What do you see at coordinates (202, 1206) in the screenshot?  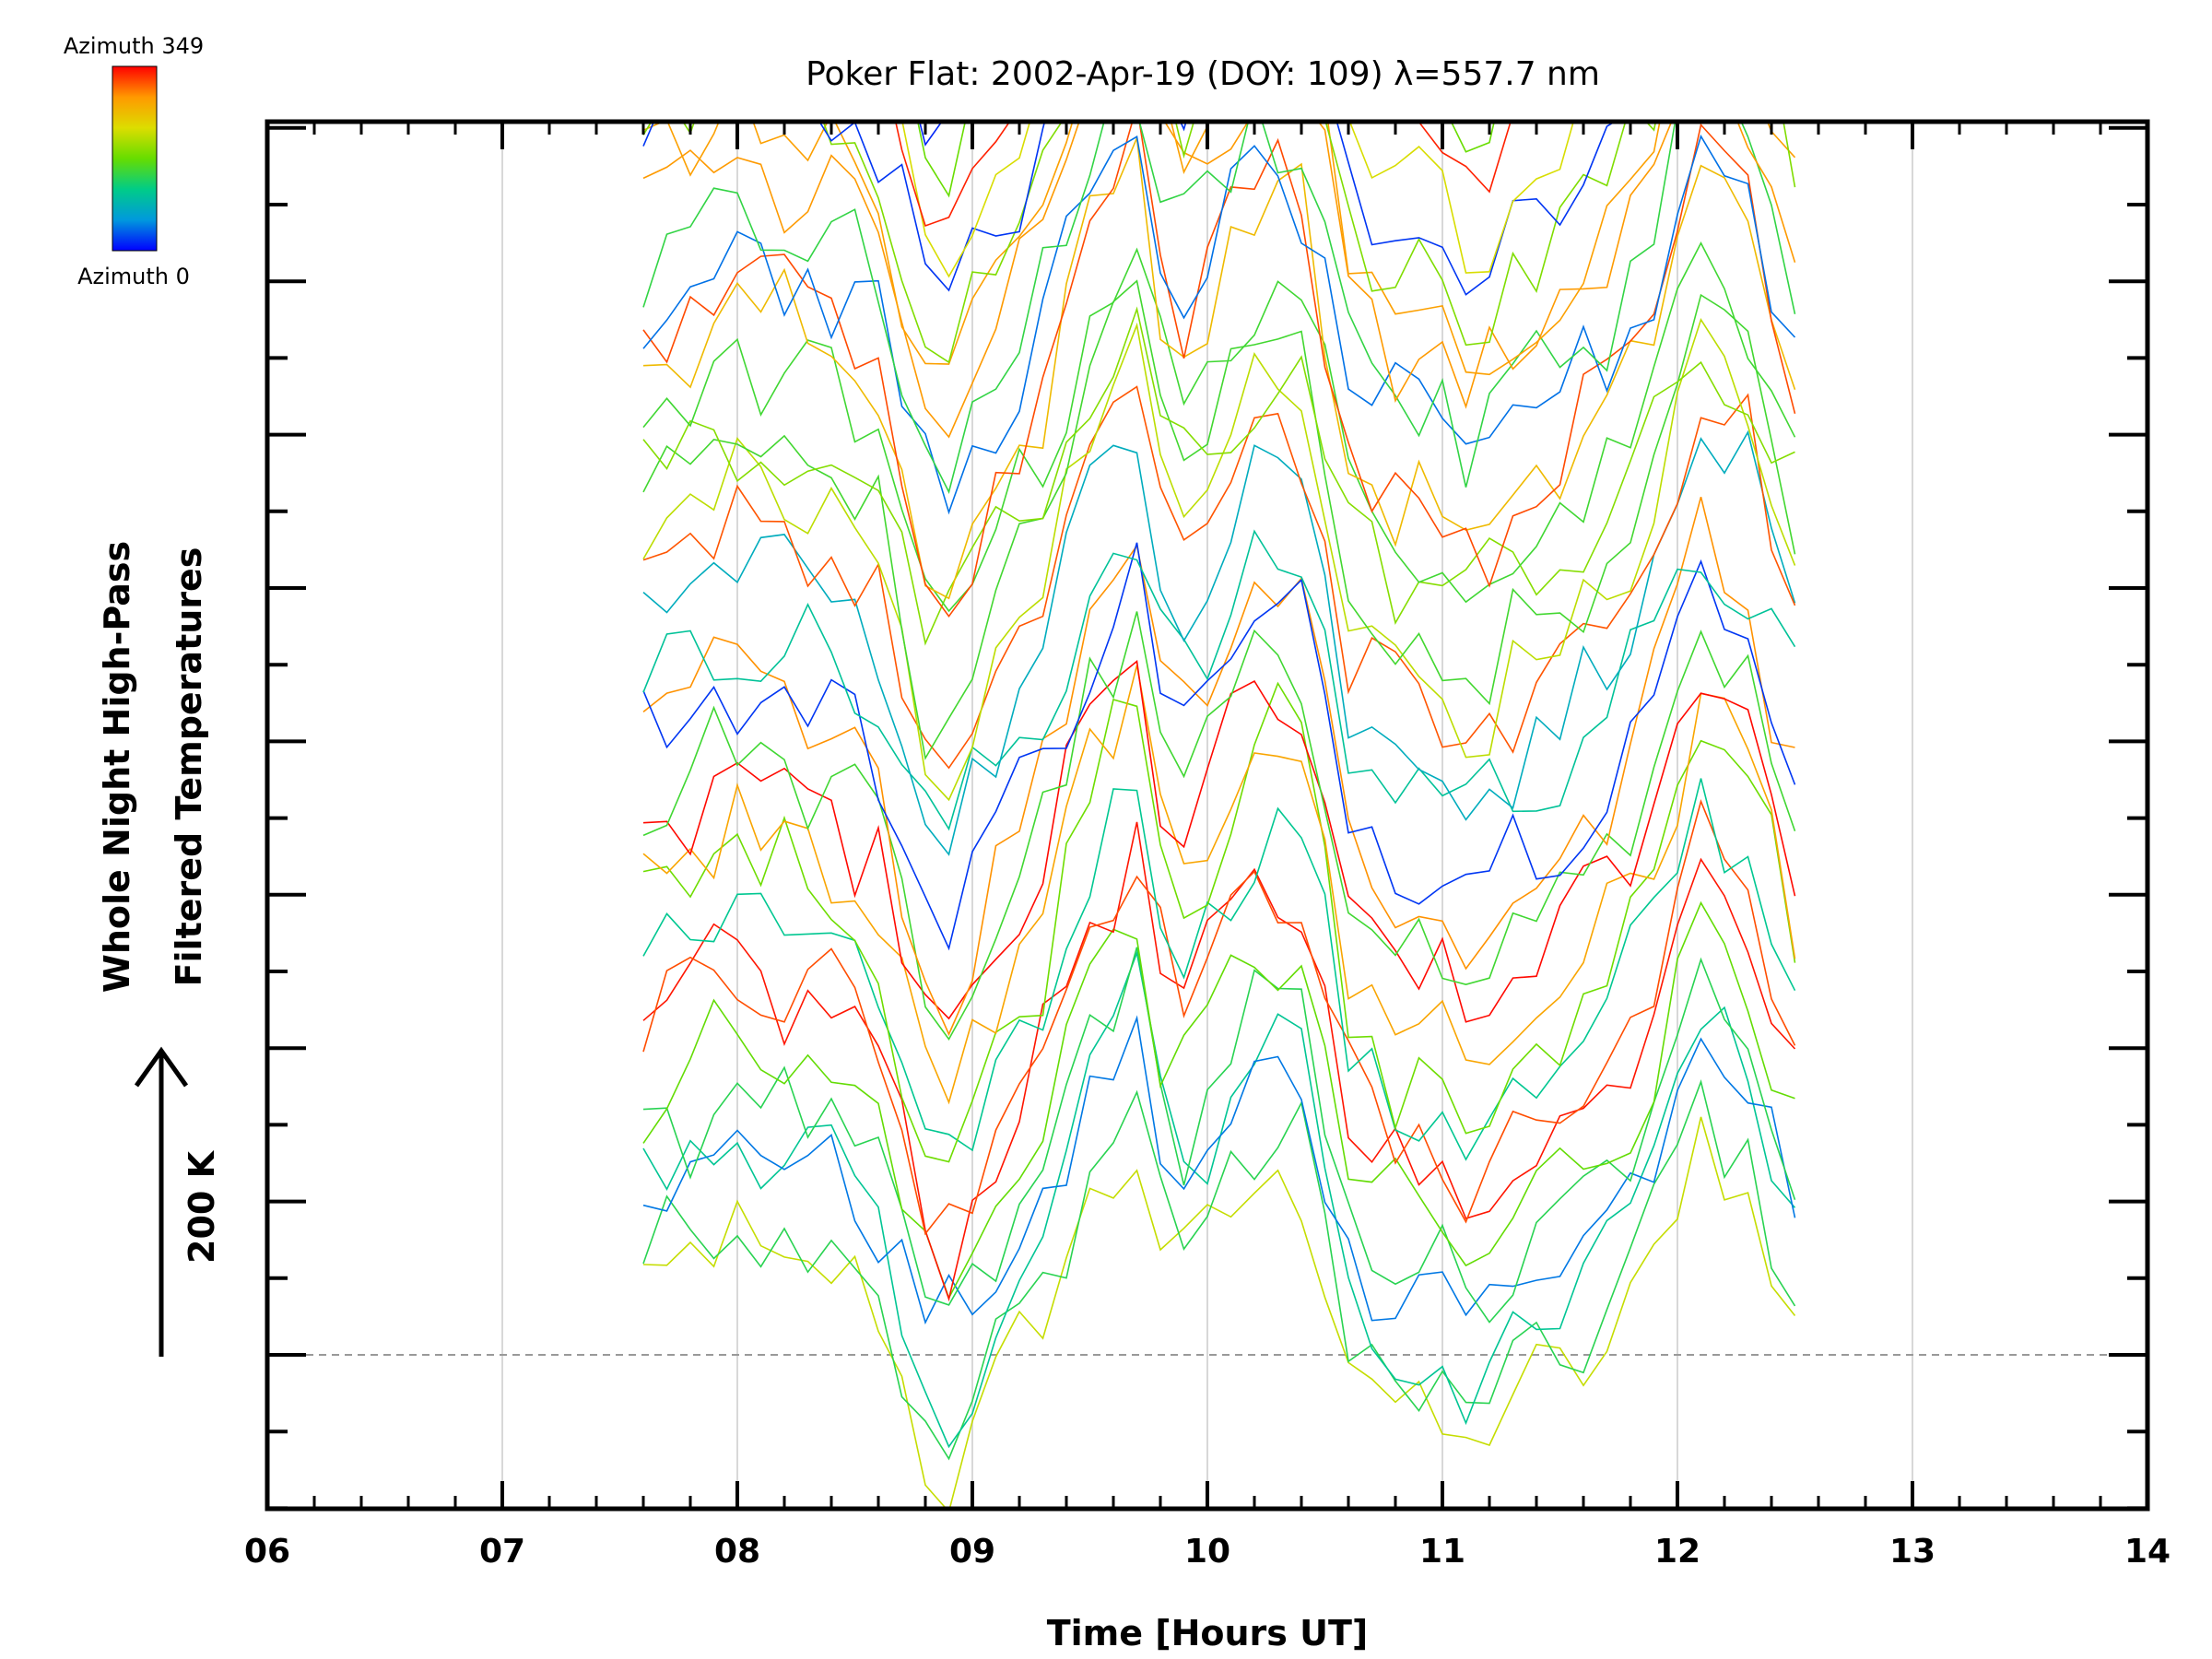 I see `scale-label: 200 K` at bounding box center [202, 1206].